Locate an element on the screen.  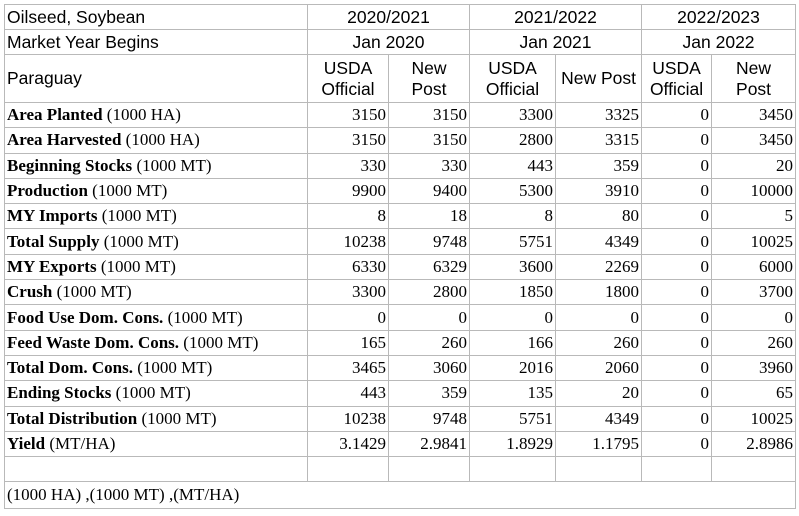
value-cell: 10025 is located at coordinates (754, 418).